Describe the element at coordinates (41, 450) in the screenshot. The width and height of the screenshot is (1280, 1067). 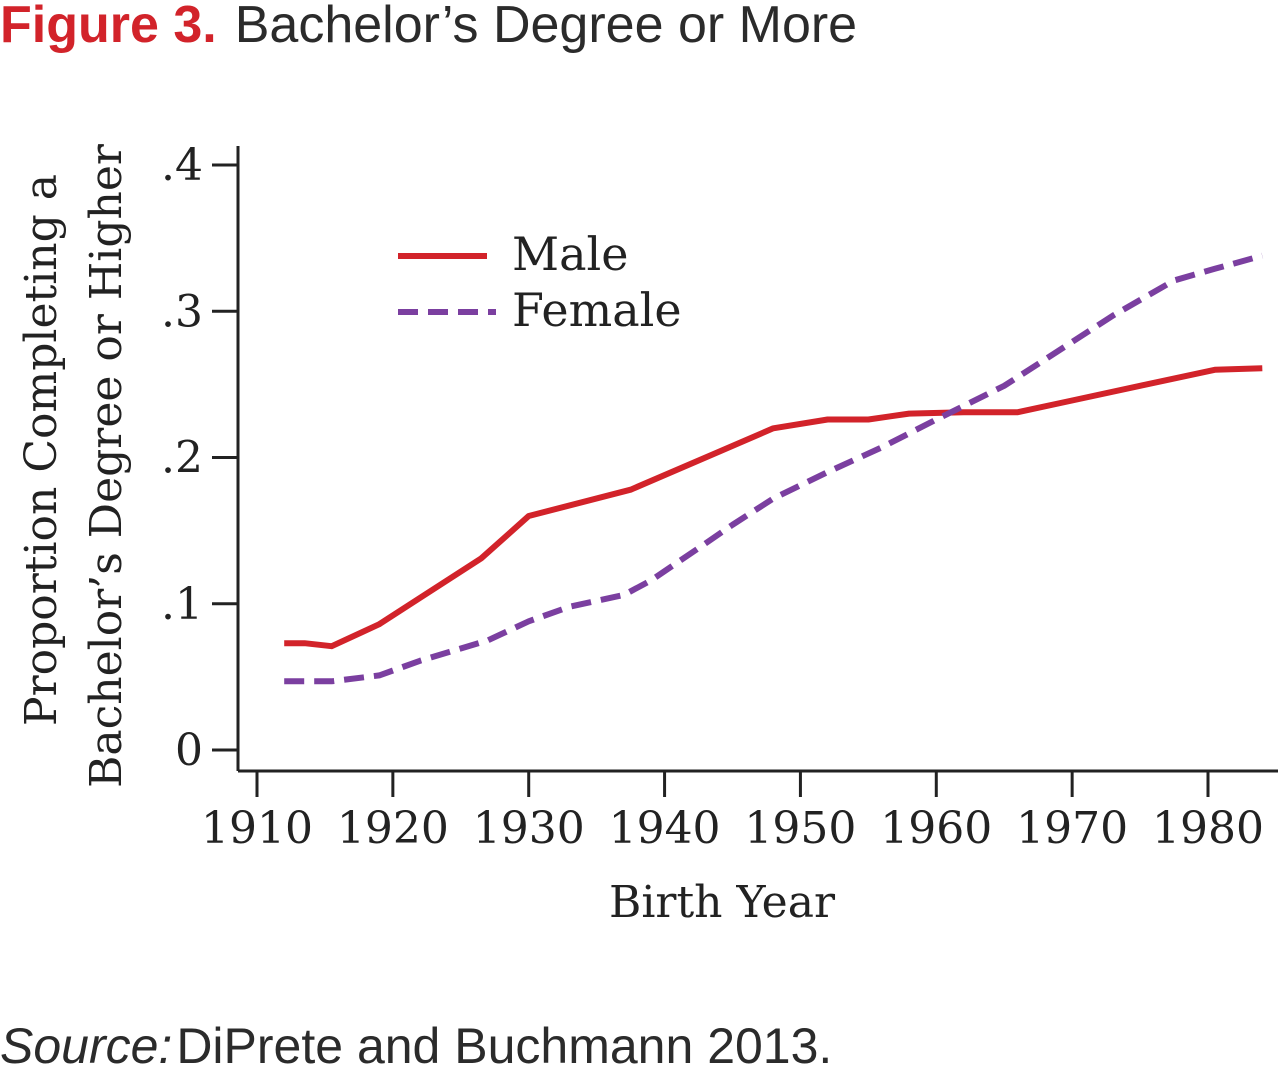
I see `y-axis-title-line-1: Proportion Completing a` at that location.